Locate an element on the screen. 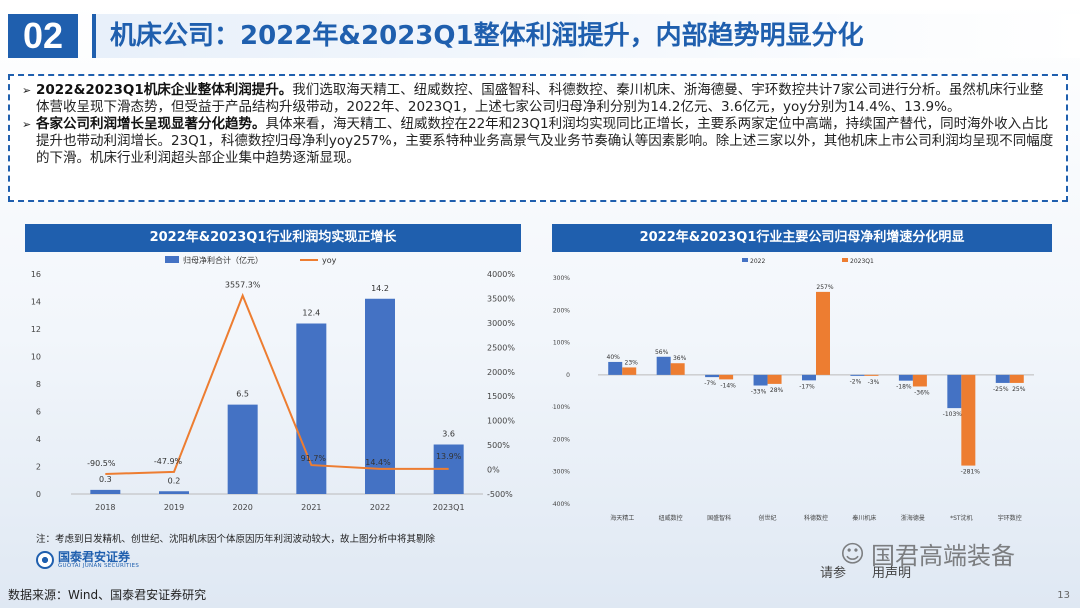  p1-heading: 2022&2023Q1机床企业整体利润提升。 is located at coordinates (164, 90).